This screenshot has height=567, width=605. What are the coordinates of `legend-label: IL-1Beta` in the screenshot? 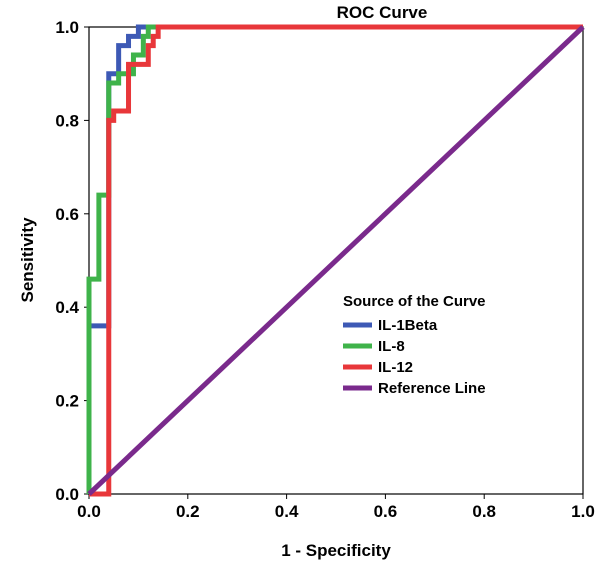 It's located at (408, 325).